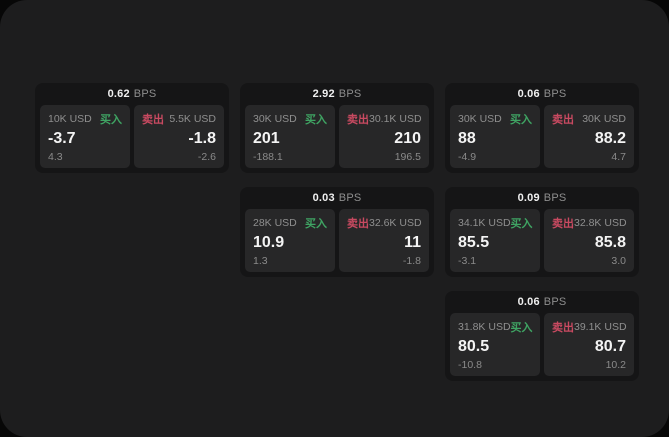 This screenshot has height=437, width=669. What do you see at coordinates (206, 157) in the screenshot?
I see `sell-delta: -2.6` at bounding box center [206, 157].